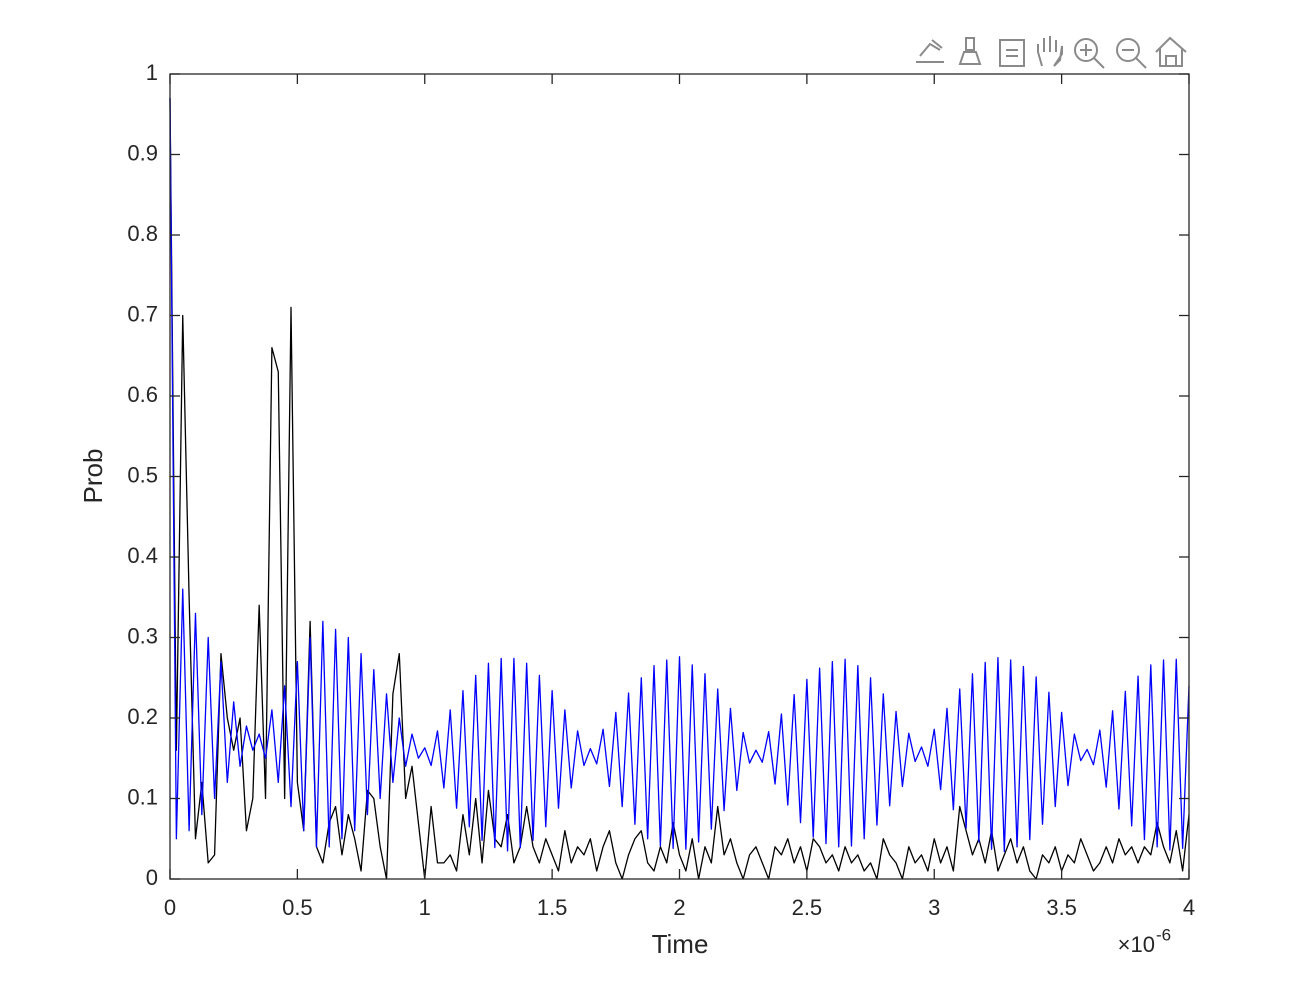 The image size is (1314, 986). What do you see at coordinates (1012, 53) in the screenshot?
I see `toolbar-datatip` at bounding box center [1012, 53].